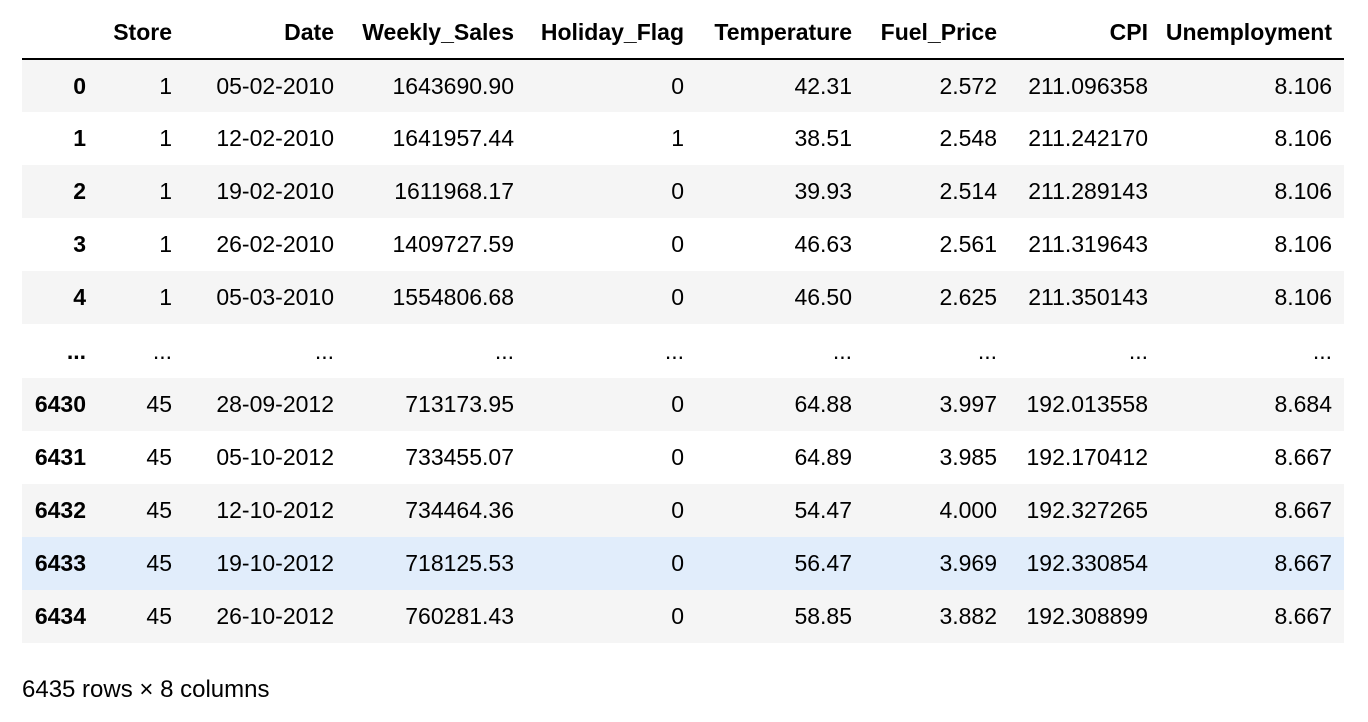  What do you see at coordinates (62, 33) in the screenshot?
I see `header-index-cell` at bounding box center [62, 33].